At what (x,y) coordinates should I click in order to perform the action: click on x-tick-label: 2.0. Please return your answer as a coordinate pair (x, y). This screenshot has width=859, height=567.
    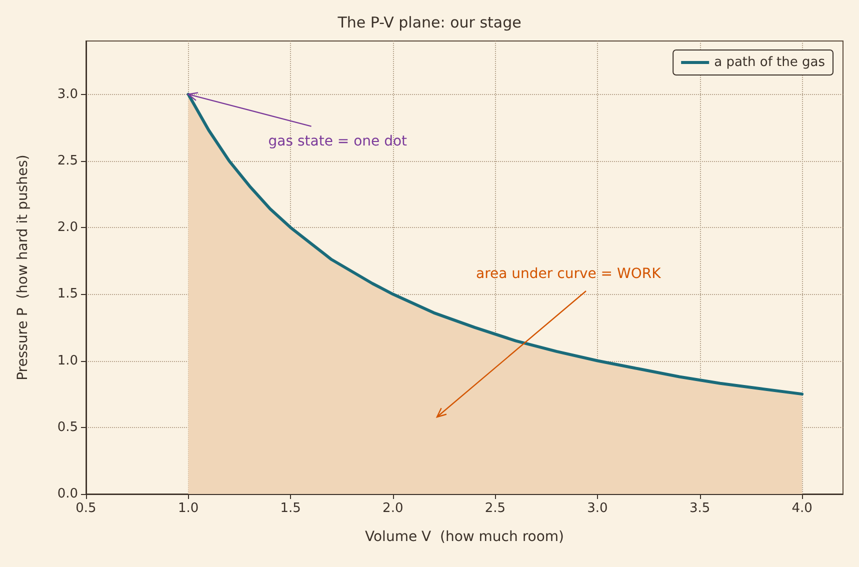
    Looking at the image, I should click on (393, 508).